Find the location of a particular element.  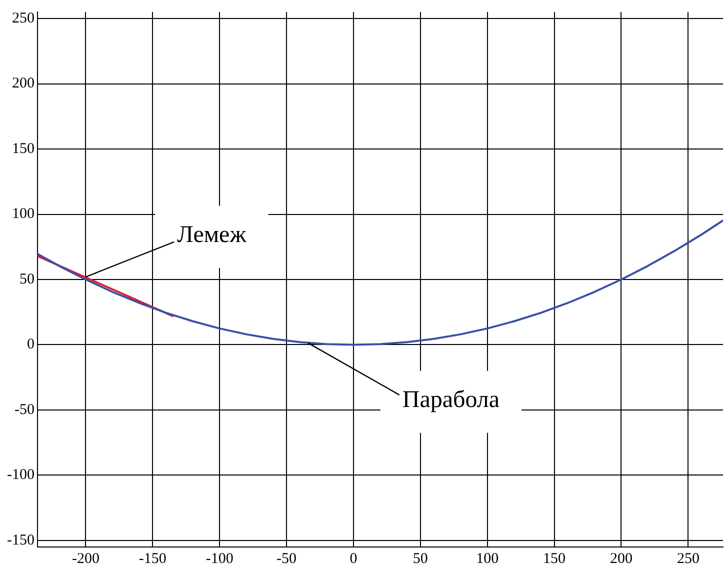

annotation: Парабола is located at coordinates (451, 400).